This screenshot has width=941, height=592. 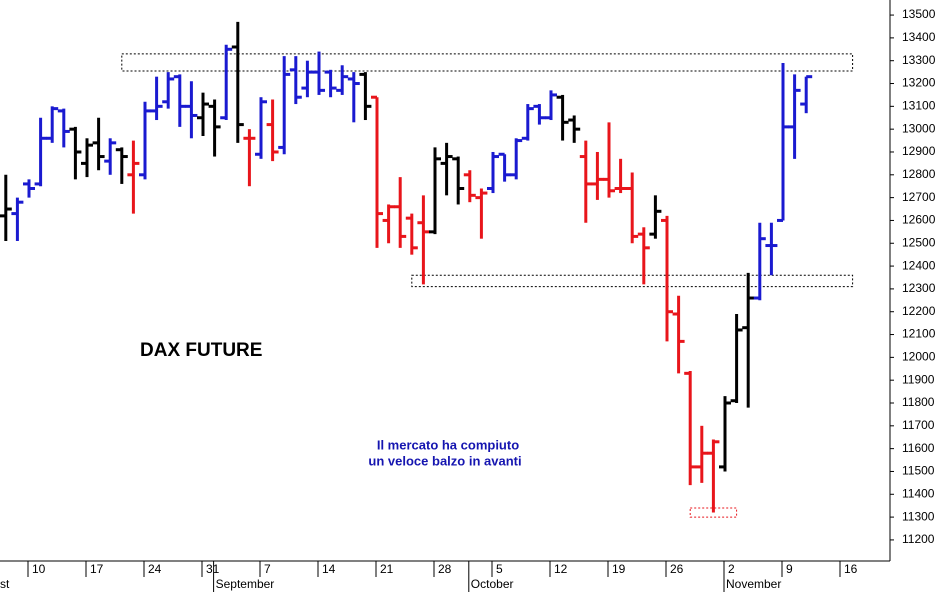 I want to click on x-tick-label: 26, so click(x=677, y=569).